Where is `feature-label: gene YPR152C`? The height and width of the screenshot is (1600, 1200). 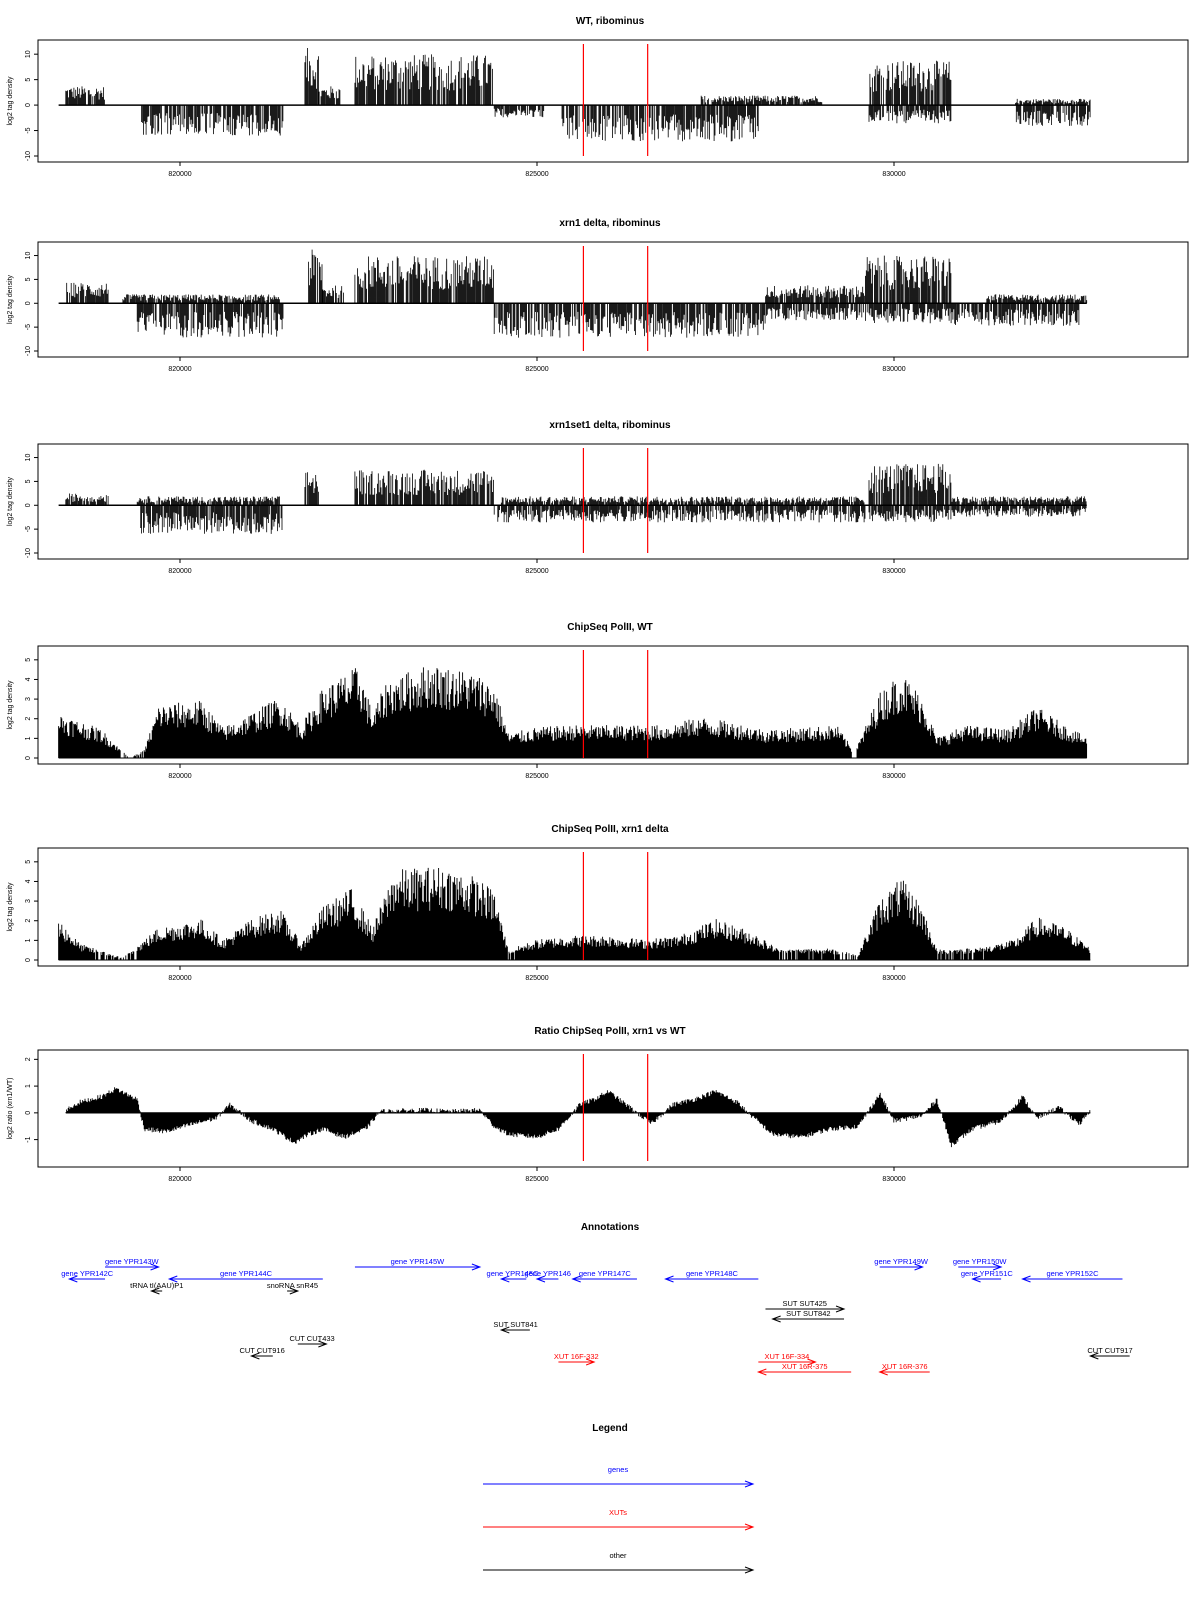
feature-label: gene YPR152C is located at coordinates (1073, 1273).